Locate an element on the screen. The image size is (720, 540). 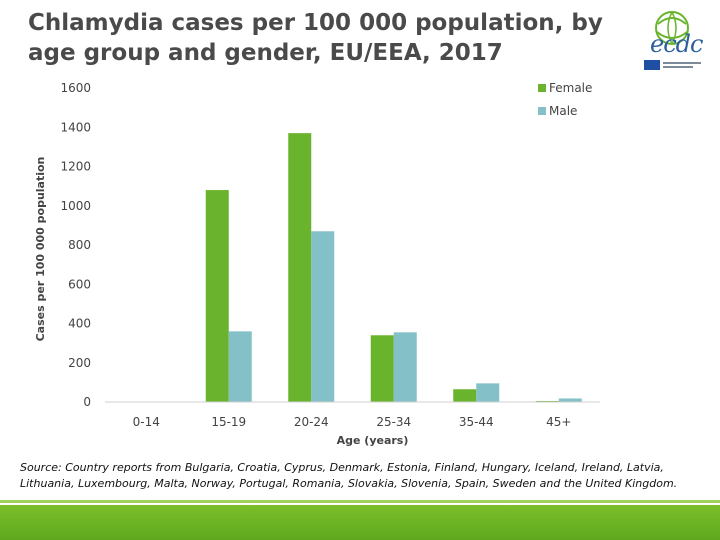
x-axis-title: Age (years) is located at coordinates (373, 440).